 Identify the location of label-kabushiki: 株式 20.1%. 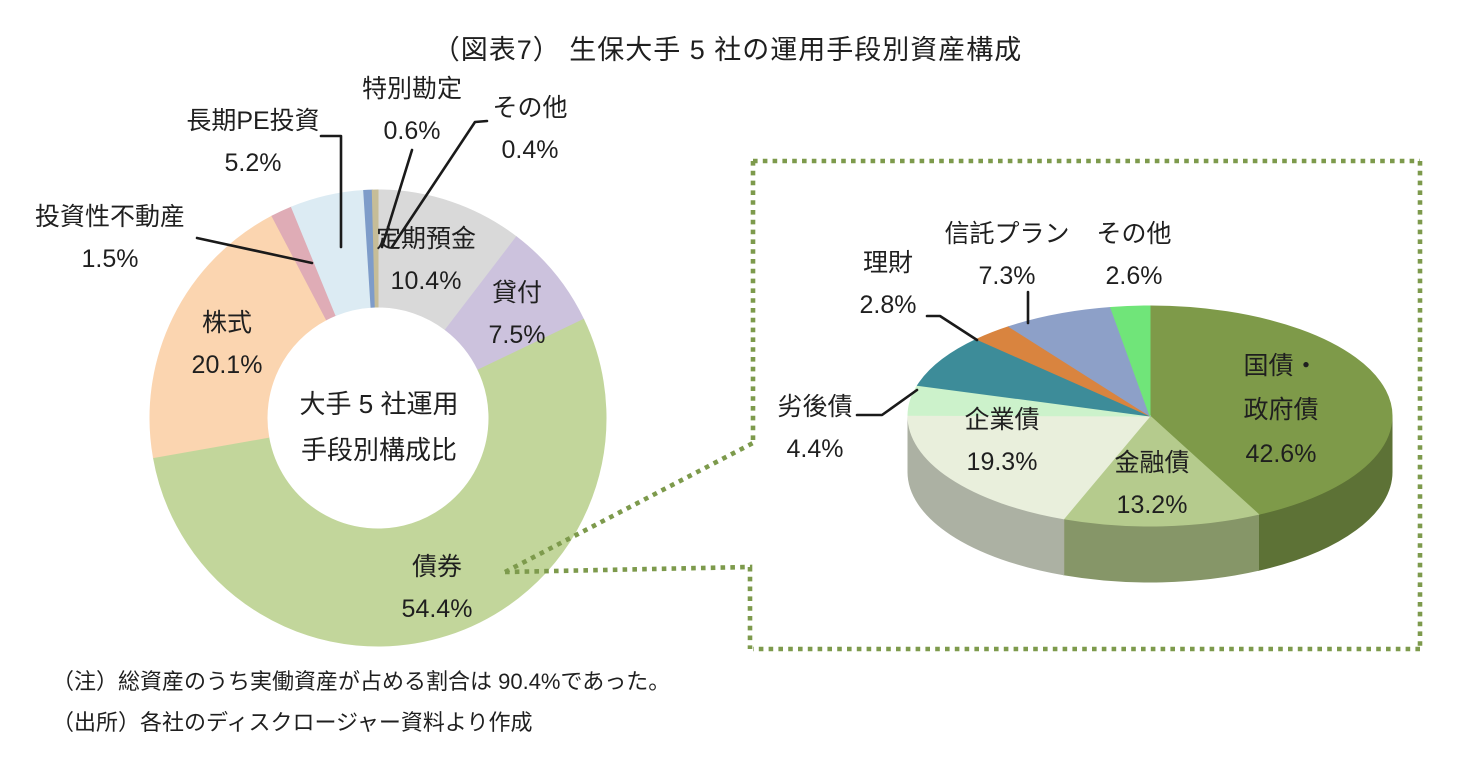
(227, 344).